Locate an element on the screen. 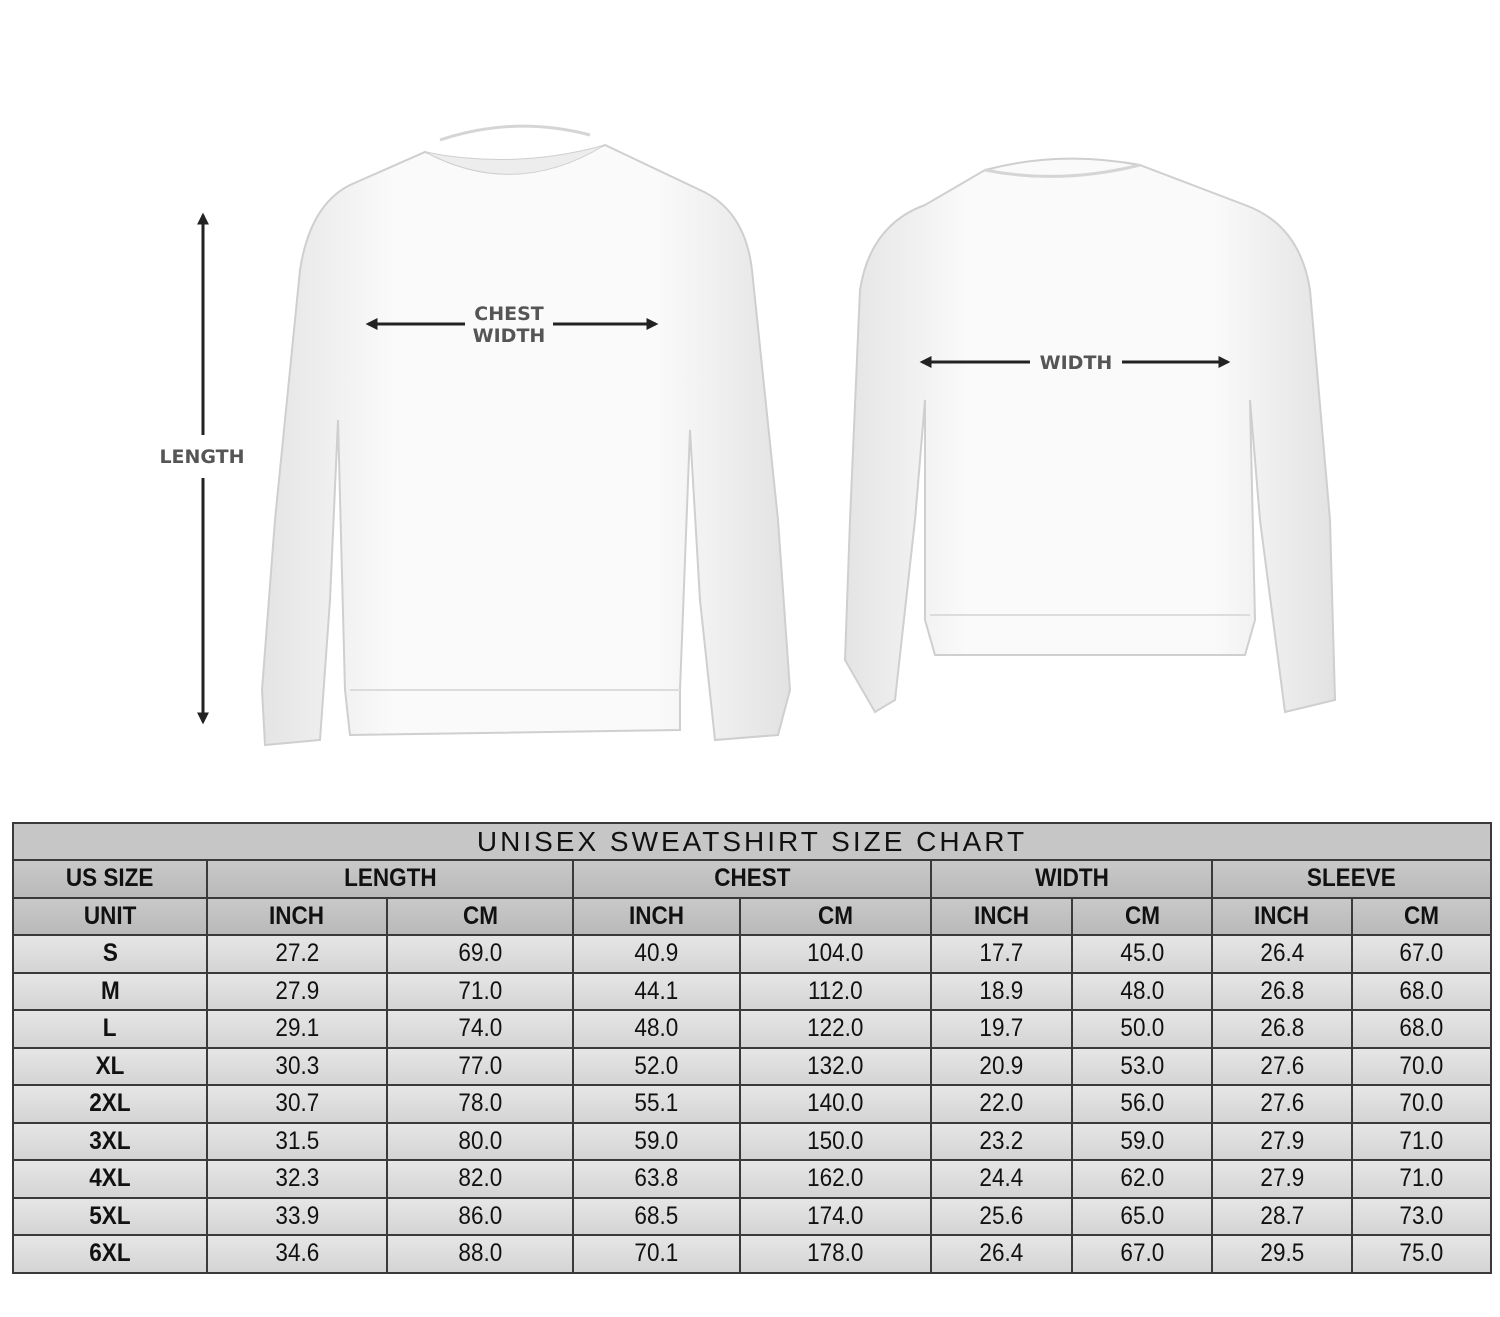 Image resolution: width=1500 pixels, height=1317 pixels. value-cell: 27.2 is located at coordinates (297, 954).